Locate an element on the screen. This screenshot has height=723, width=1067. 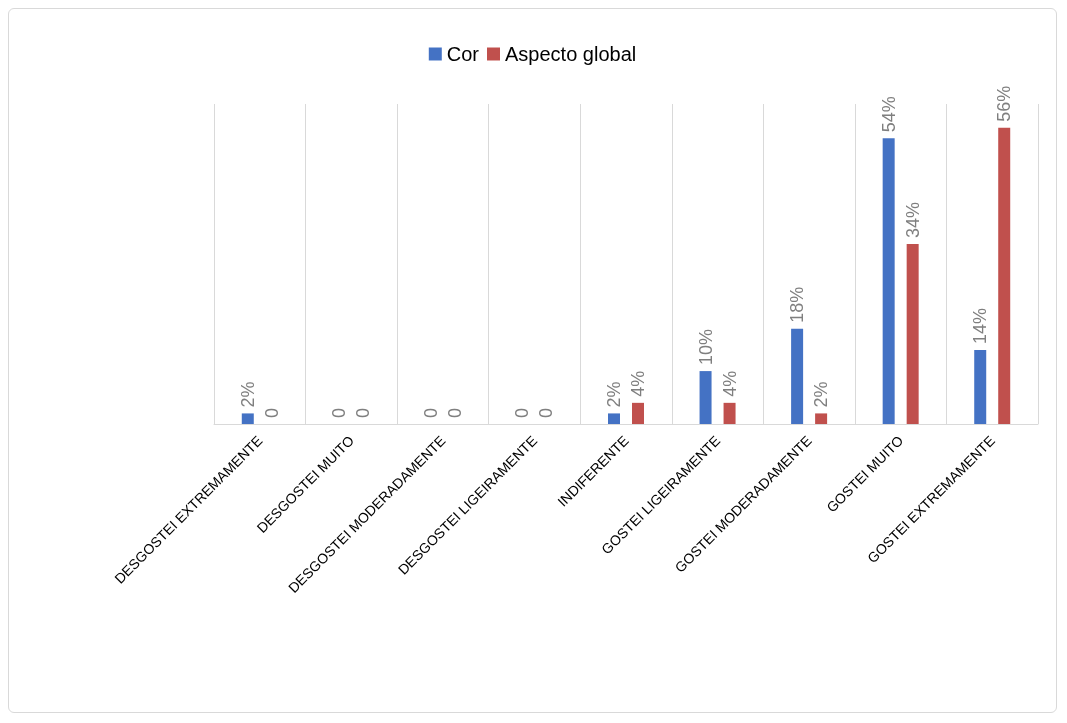
data-label: 14% is located at coordinates (980, 325).